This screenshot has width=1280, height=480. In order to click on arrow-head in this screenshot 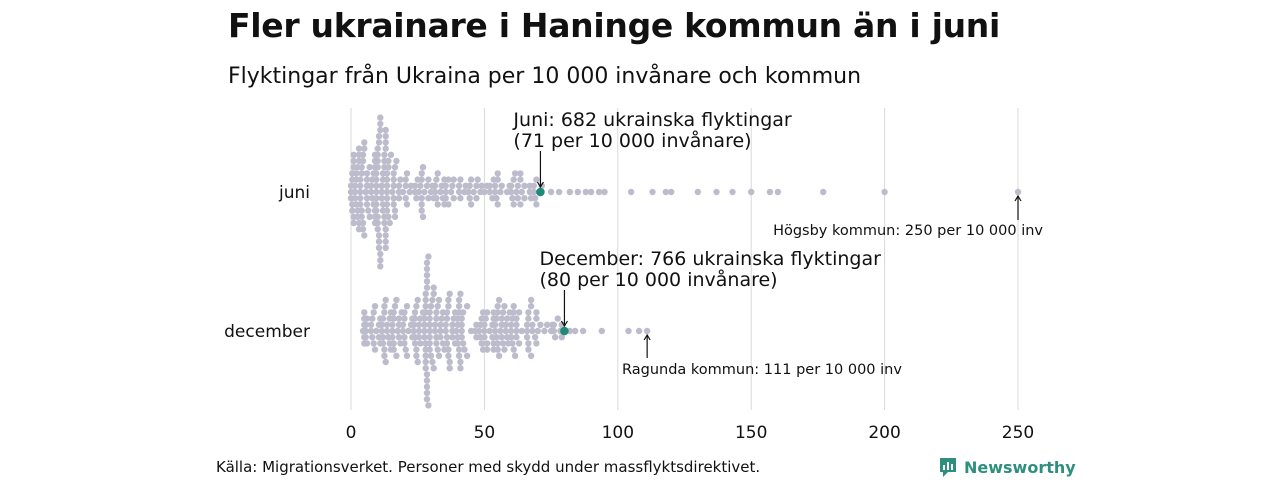, I will do `click(540, 185)`.